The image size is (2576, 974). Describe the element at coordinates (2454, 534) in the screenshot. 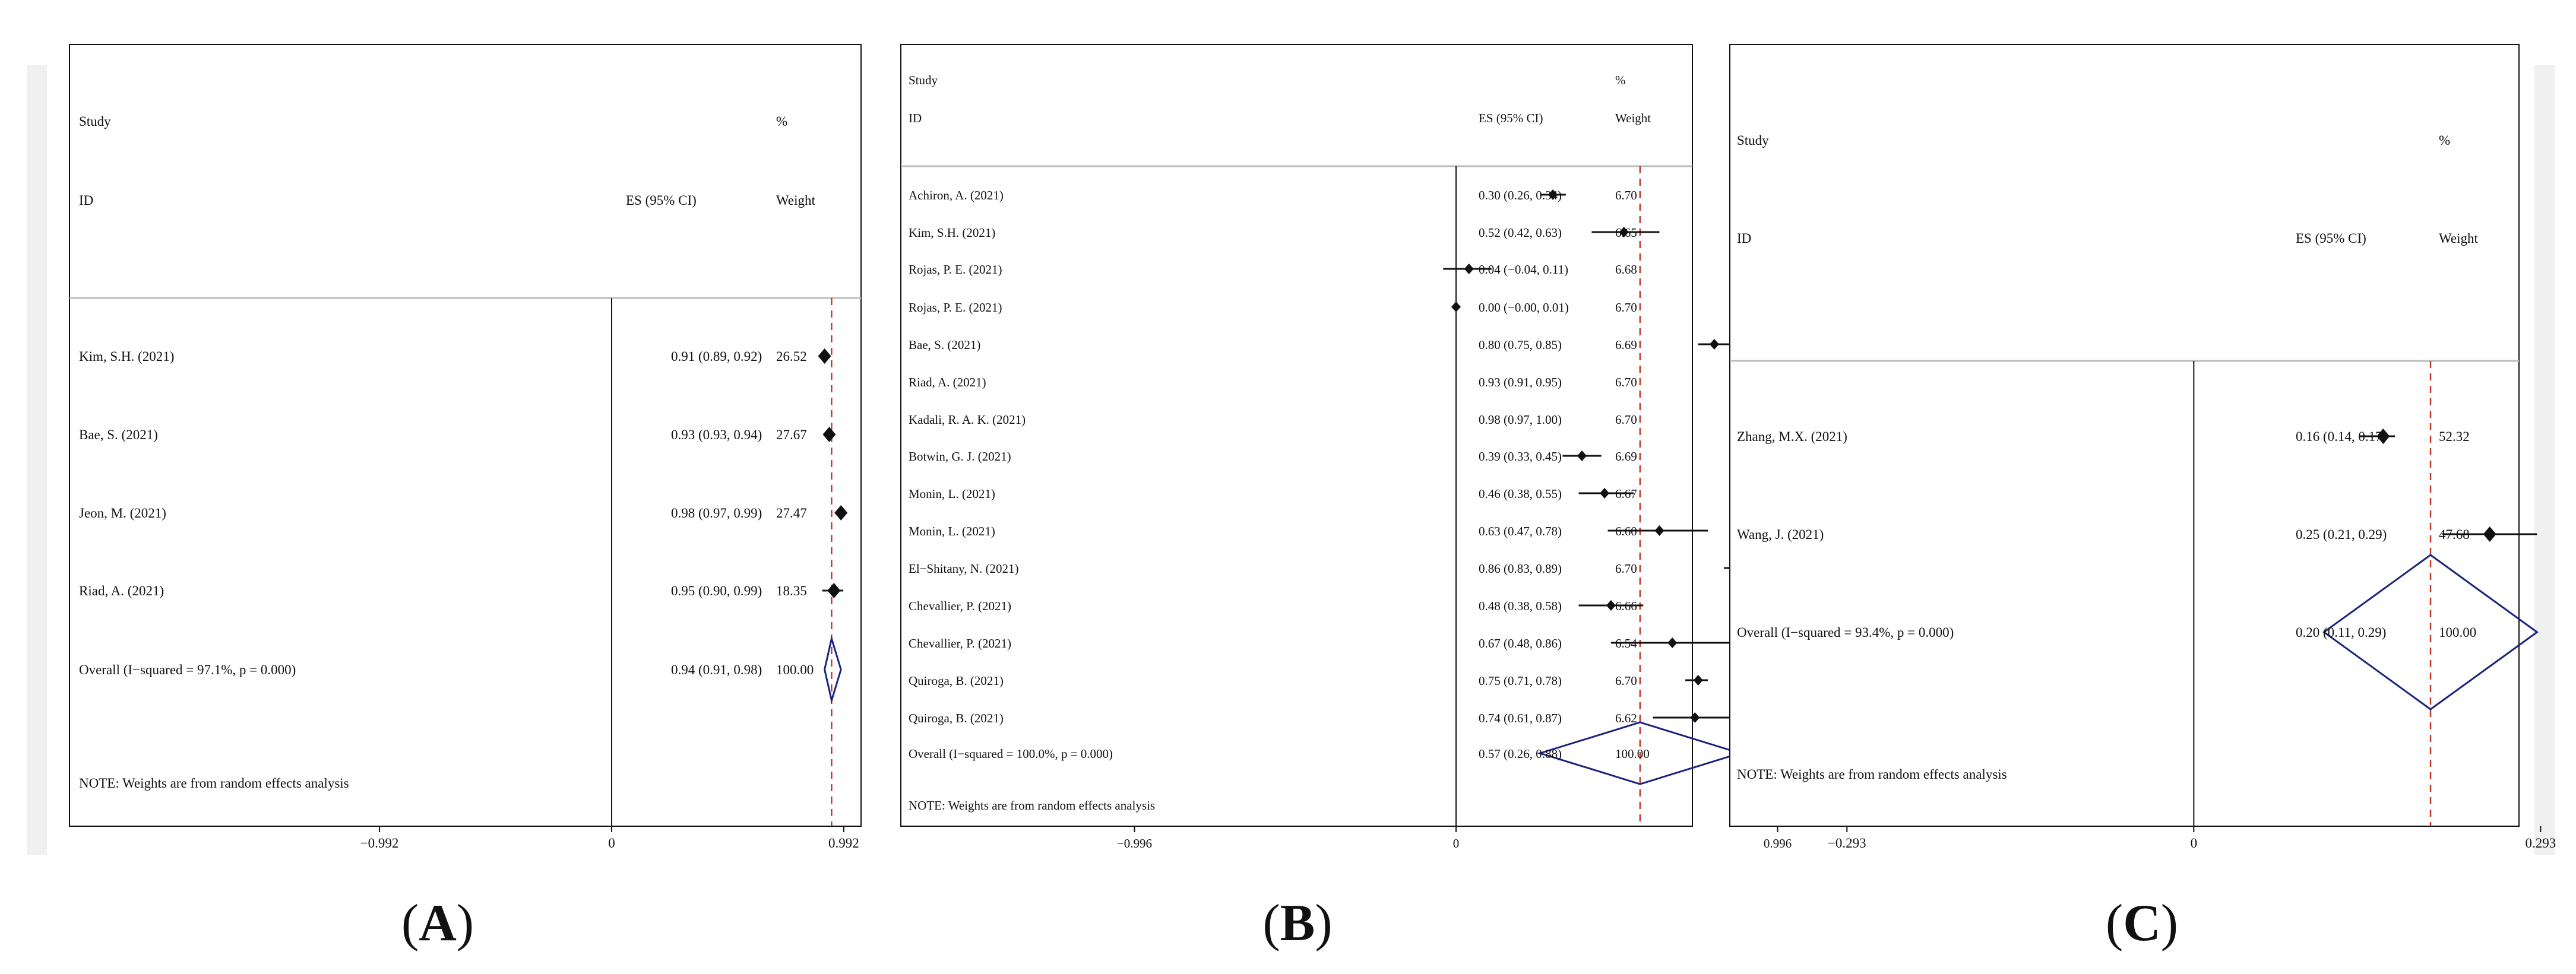

I see `study-weight: 47.68` at that location.